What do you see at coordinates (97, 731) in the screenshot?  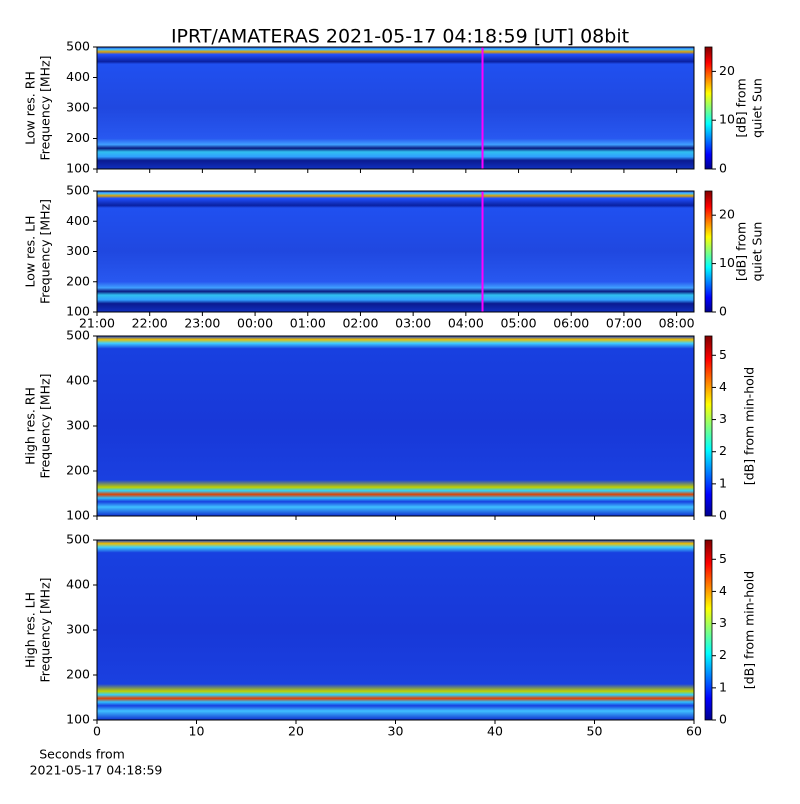 I see `x-tick-label: 0` at bounding box center [97, 731].